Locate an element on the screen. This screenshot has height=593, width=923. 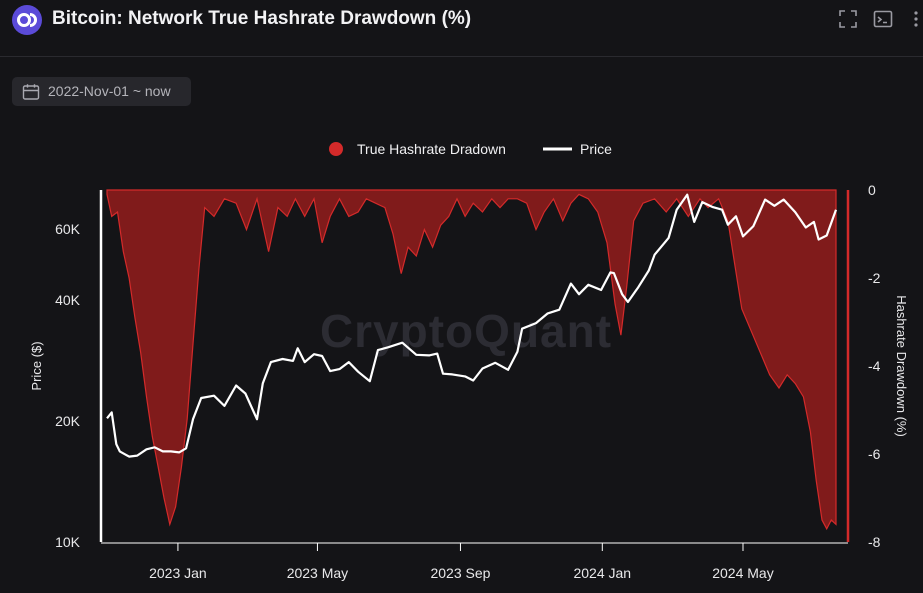
y-right-tick-label: 0 is located at coordinates (872, 190).